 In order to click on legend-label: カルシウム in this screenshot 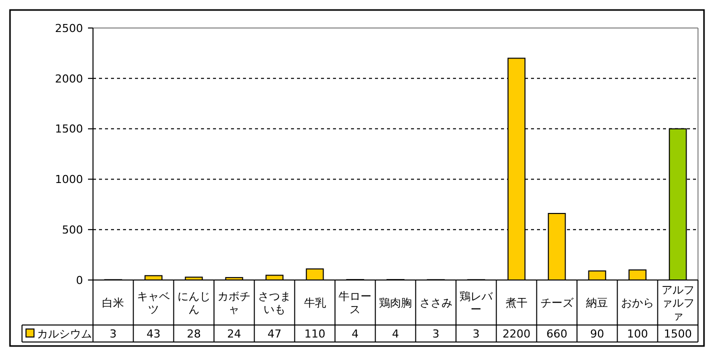, I will do `click(64, 333)`.